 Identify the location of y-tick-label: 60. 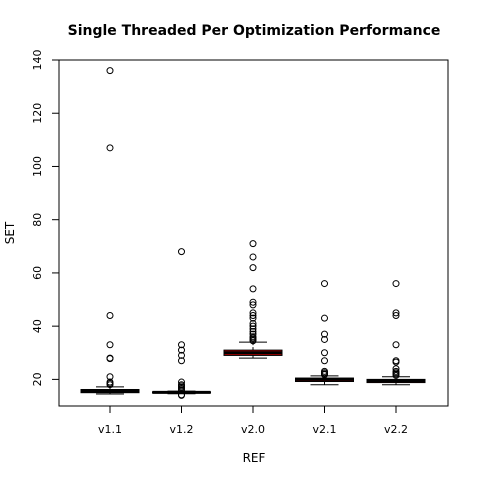
(37, 273).